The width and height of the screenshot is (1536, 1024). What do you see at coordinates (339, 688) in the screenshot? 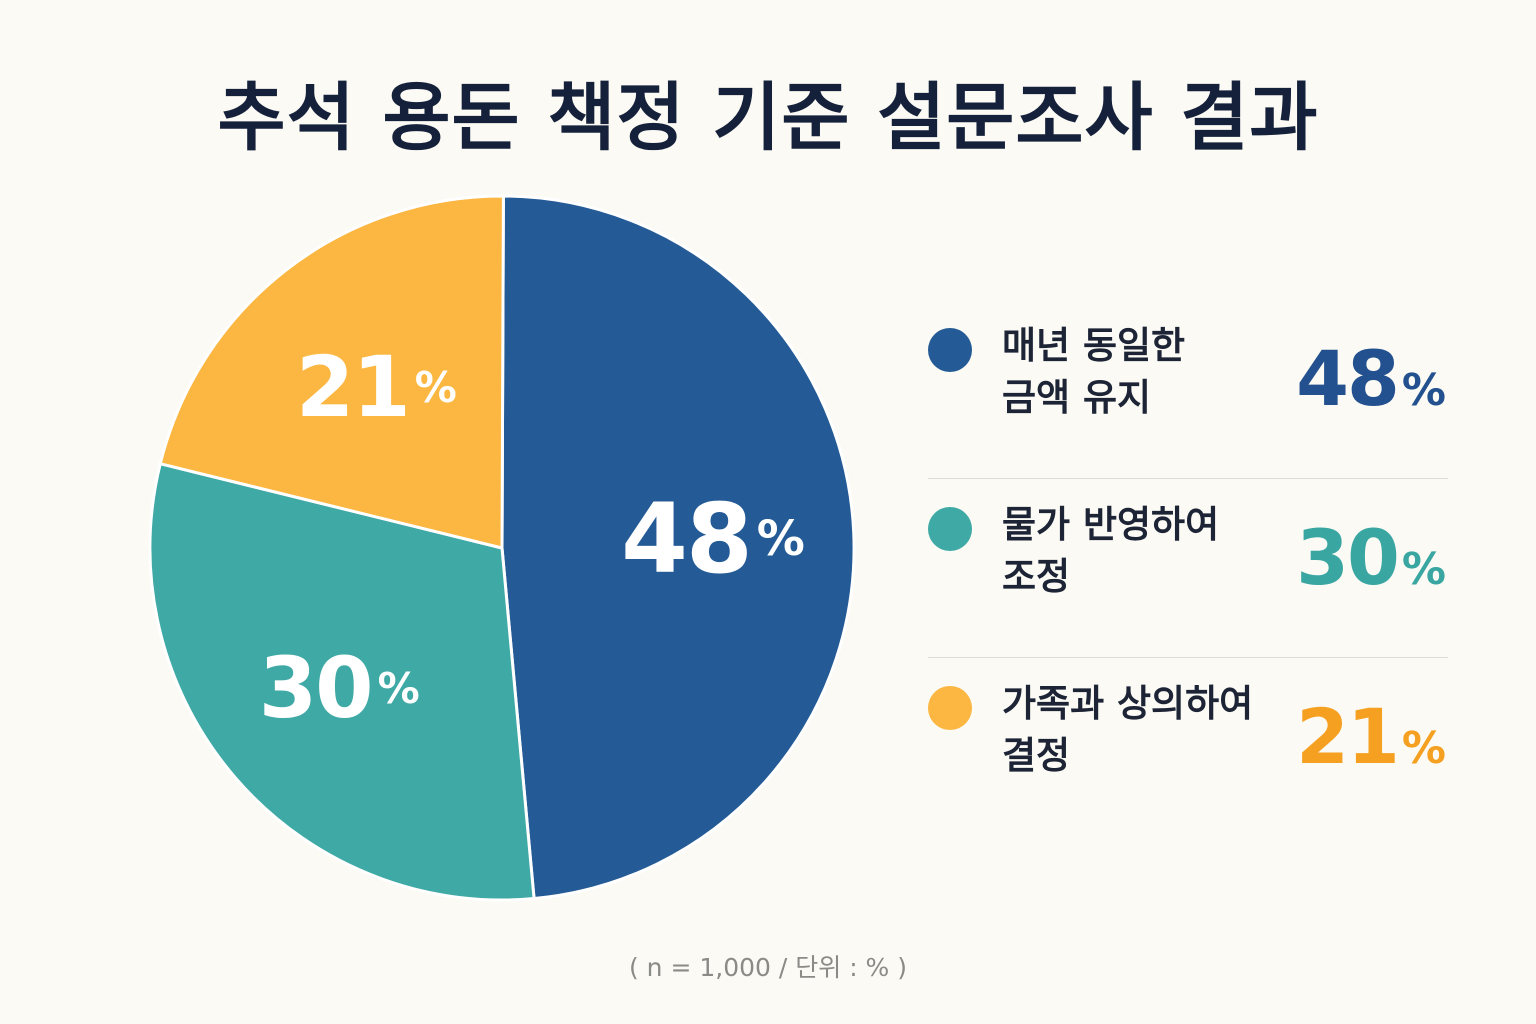
I see `slice-value-label: 30%` at bounding box center [339, 688].